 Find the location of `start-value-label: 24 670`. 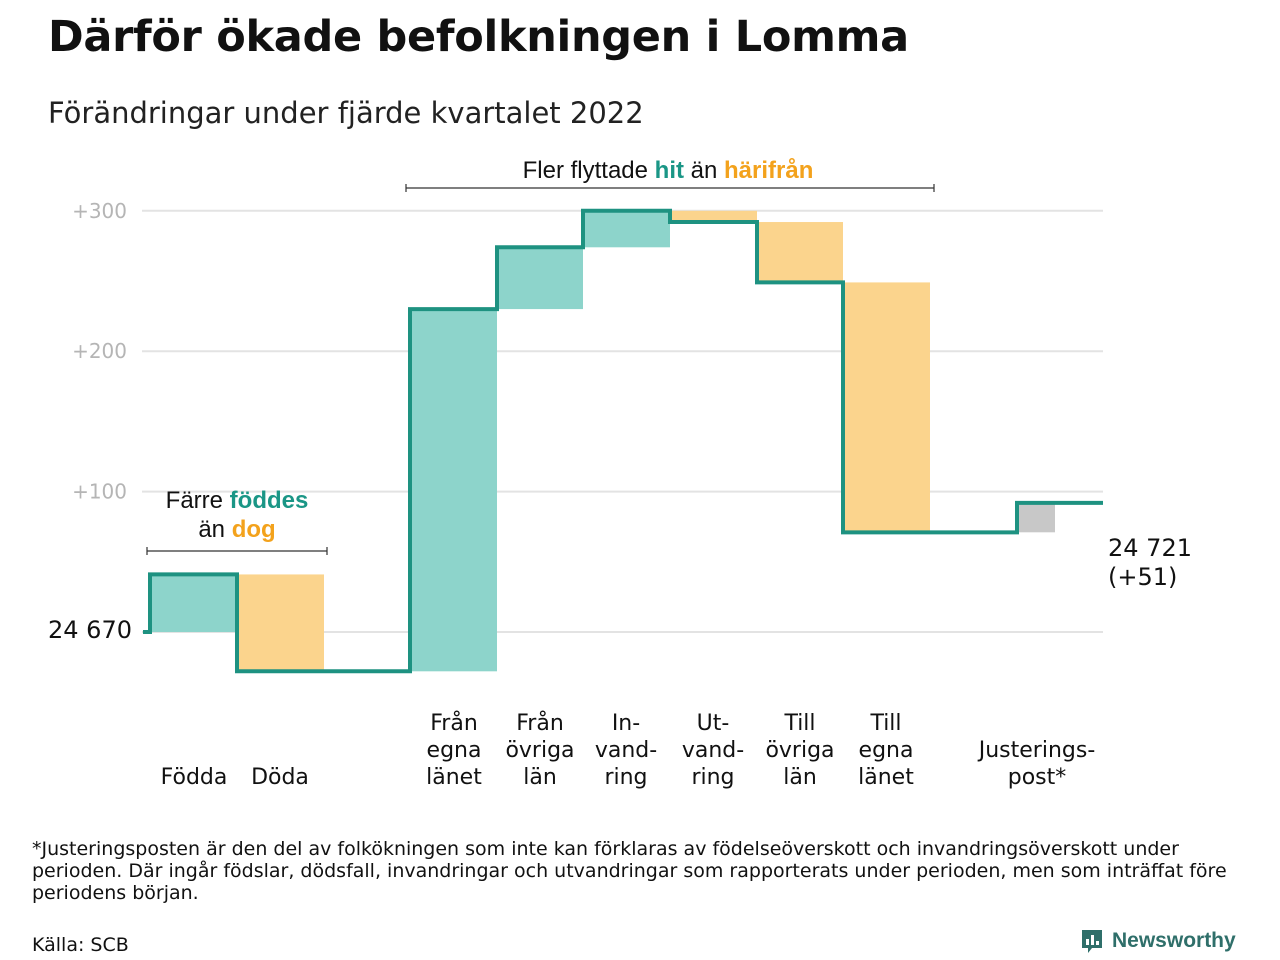

start-value-label: 24 670 is located at coordinates (90, 630).